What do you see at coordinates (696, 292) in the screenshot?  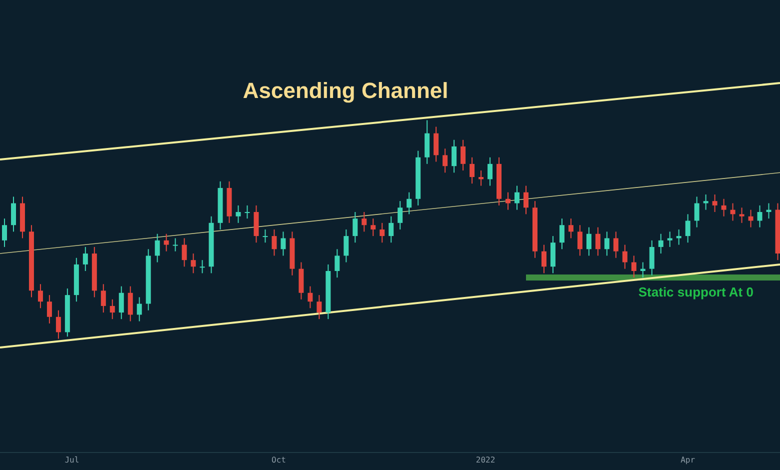 I see `annotation: Static support At 0` at bounding box center [696, 292].